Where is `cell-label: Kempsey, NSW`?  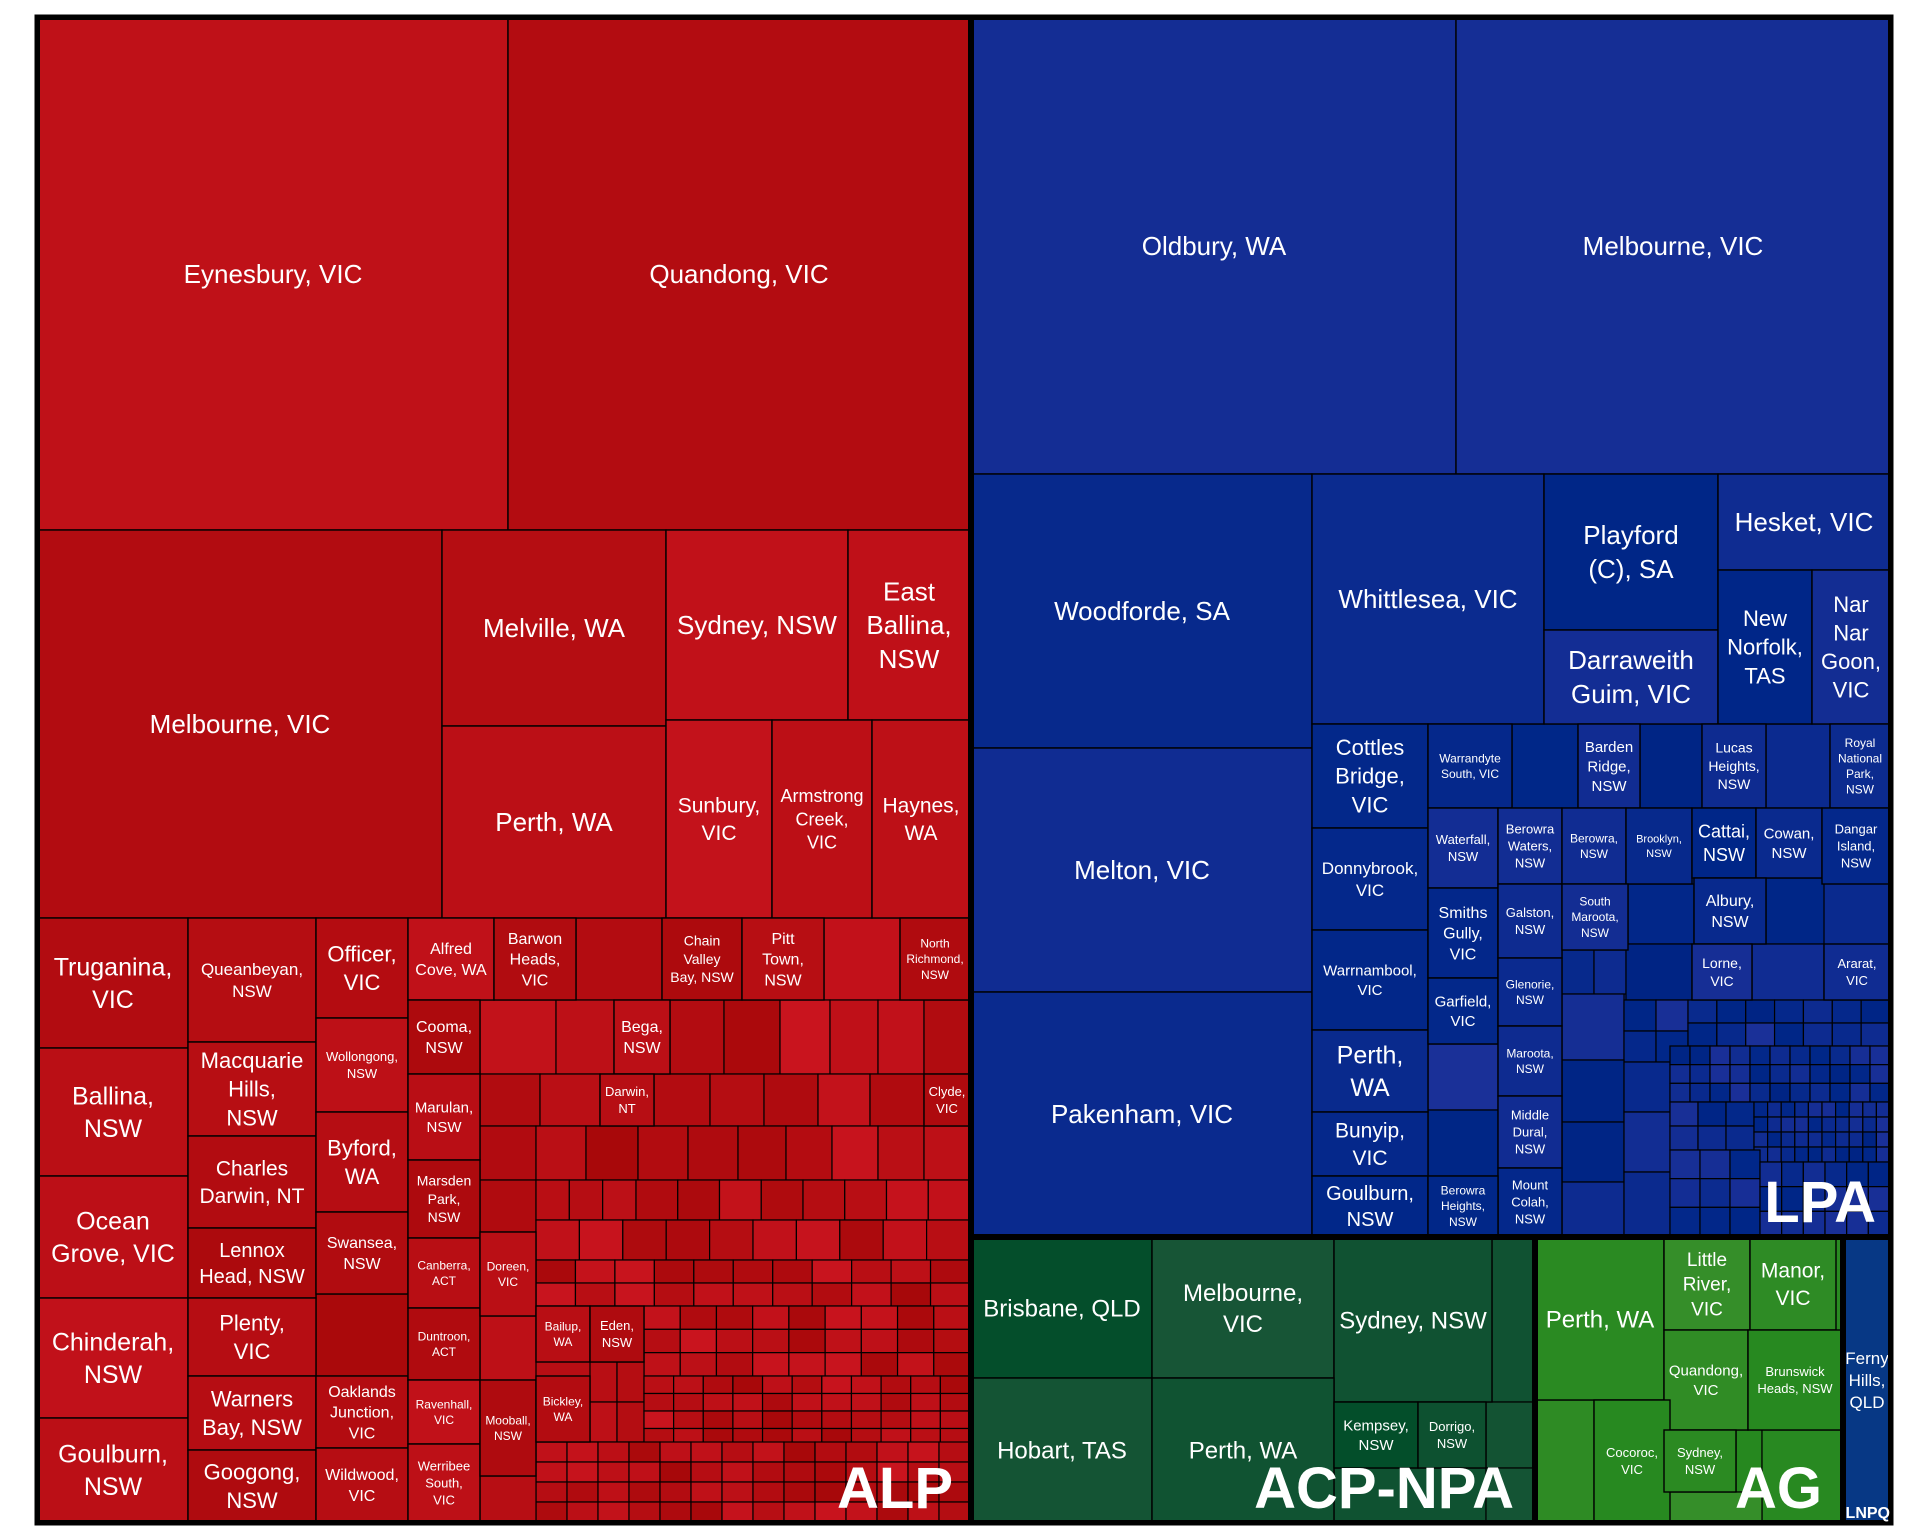 cell-label: Kempsey, NSW is located at coordinates (1376, 1436).